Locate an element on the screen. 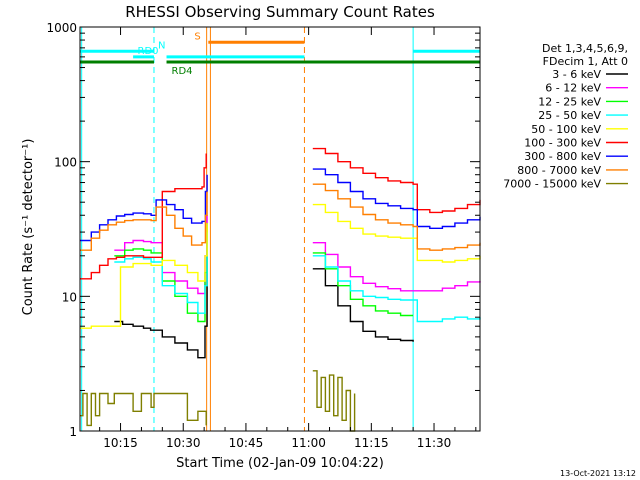 This screenshot has height=480, width=640. x-tick-label-2: 10:45 is located at coordinates (246, 443).